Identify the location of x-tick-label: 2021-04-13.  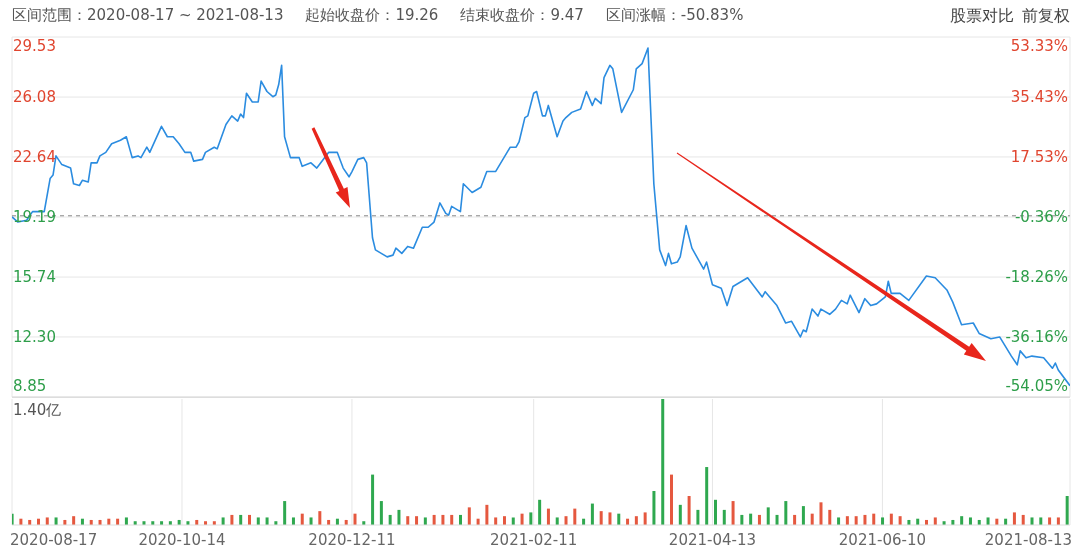
(712, 540).